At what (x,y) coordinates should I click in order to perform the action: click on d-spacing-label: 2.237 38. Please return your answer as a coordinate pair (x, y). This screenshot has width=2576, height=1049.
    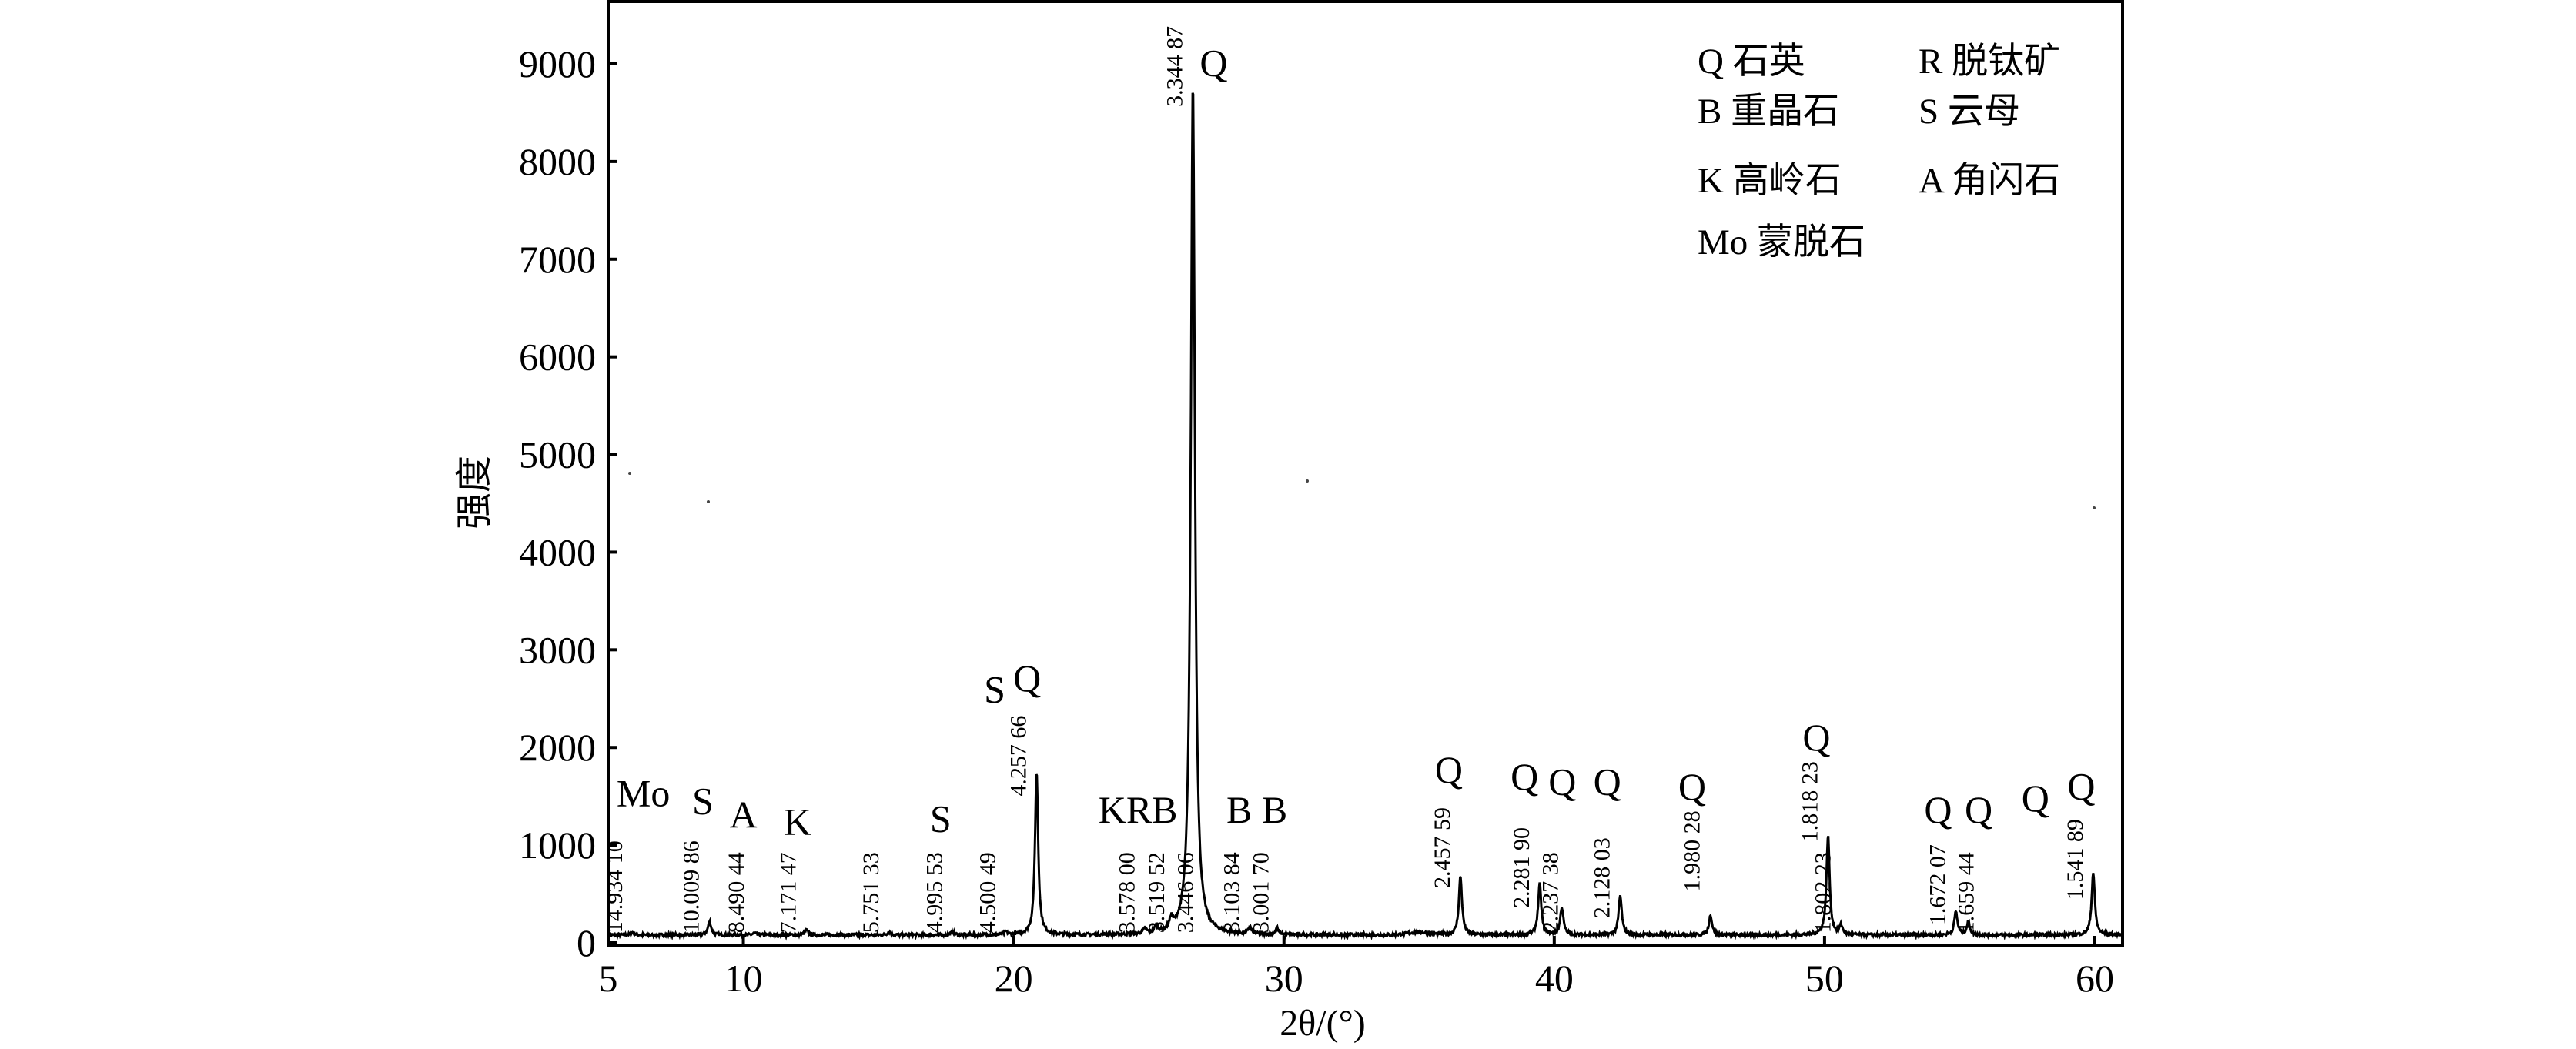
    Looking at the image, I should click on (1551, 892).